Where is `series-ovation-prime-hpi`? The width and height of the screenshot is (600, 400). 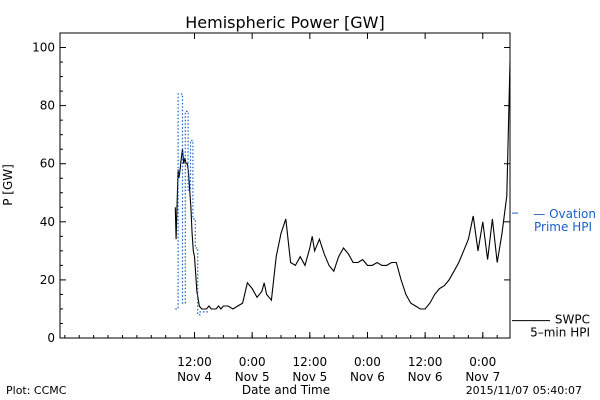 series-ovation-prime-hpi is located at coordinates (192, 204).